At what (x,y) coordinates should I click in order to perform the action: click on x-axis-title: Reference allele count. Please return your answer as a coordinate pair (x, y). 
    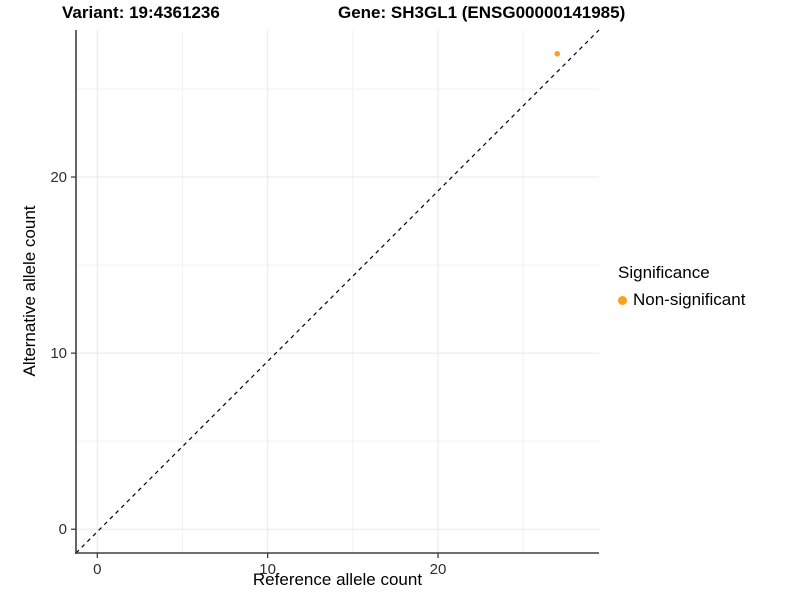
    Looking at the image, I should click on (337, 579).